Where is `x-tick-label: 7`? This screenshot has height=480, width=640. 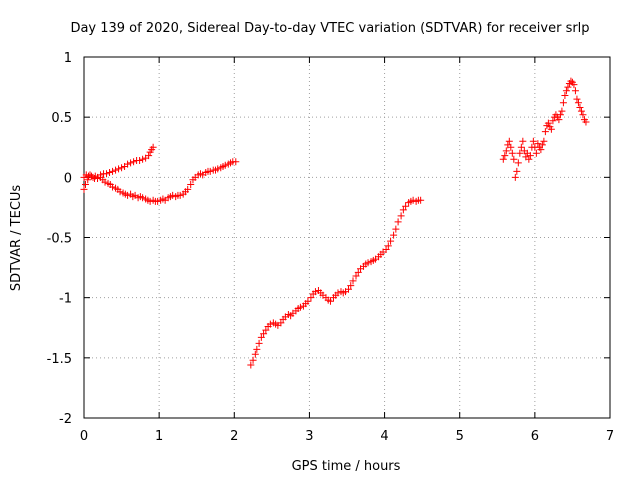
x-tick-label: 7 is located at coordinates (610, 436).